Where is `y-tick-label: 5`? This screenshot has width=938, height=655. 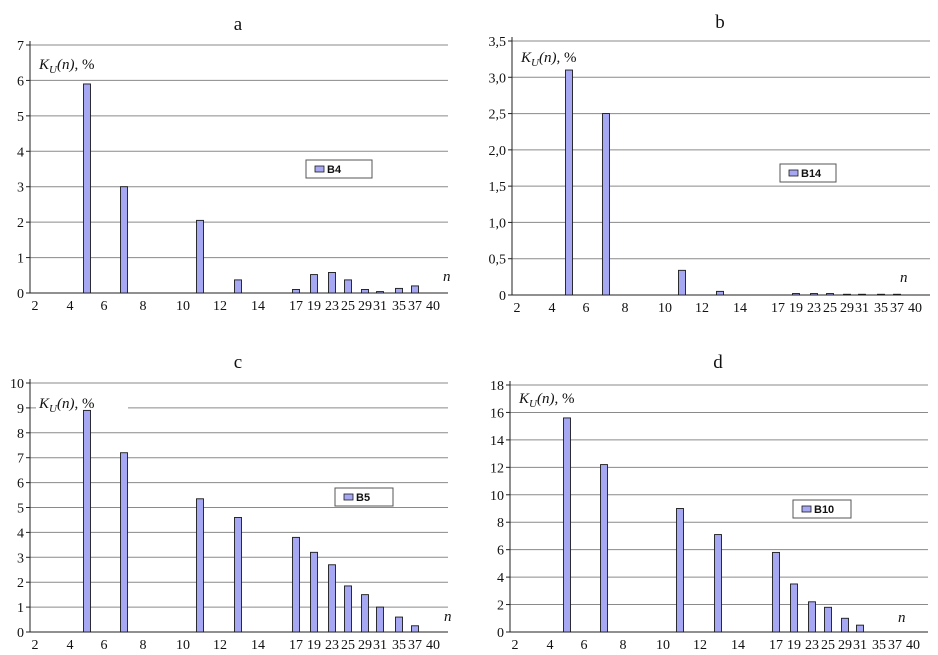
y-tick-label: 5 is located at coordinates (20, 117).